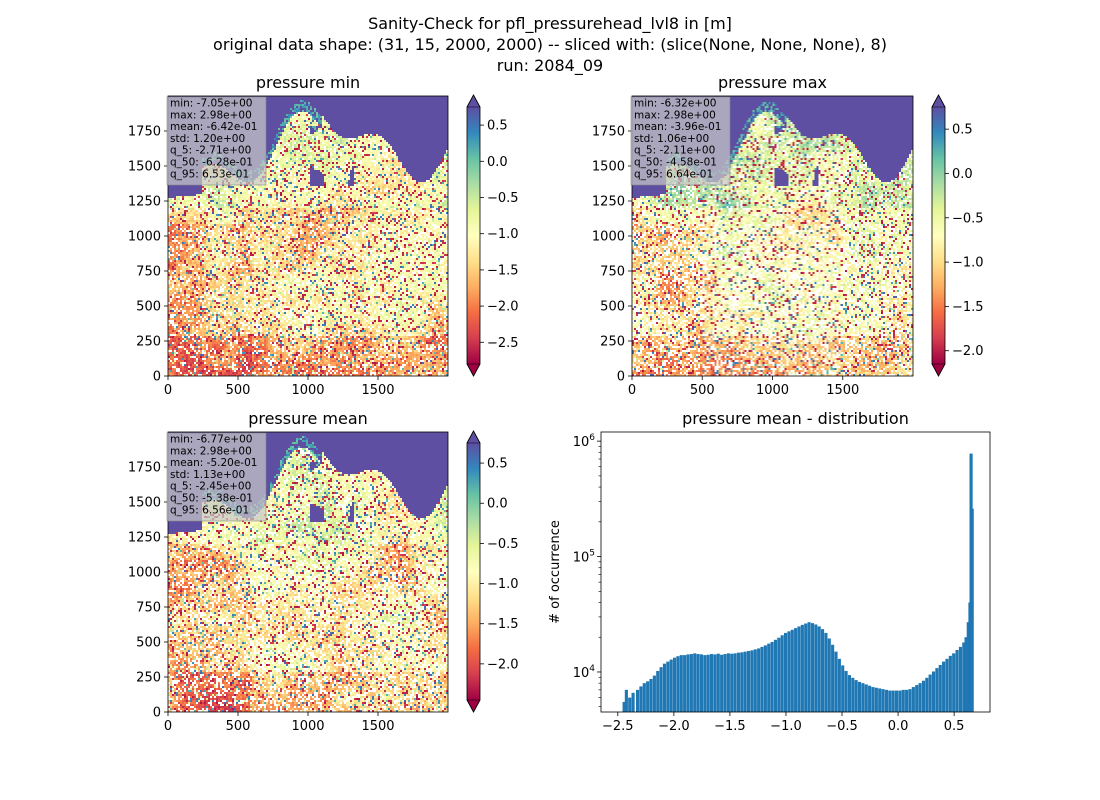 The width and height of the screenshot is (1100, 800). What do you see at coordinates (584, 557) in the screenshot?
I see `y-tick-label: 10⁵` at bounding box center [584, 557].